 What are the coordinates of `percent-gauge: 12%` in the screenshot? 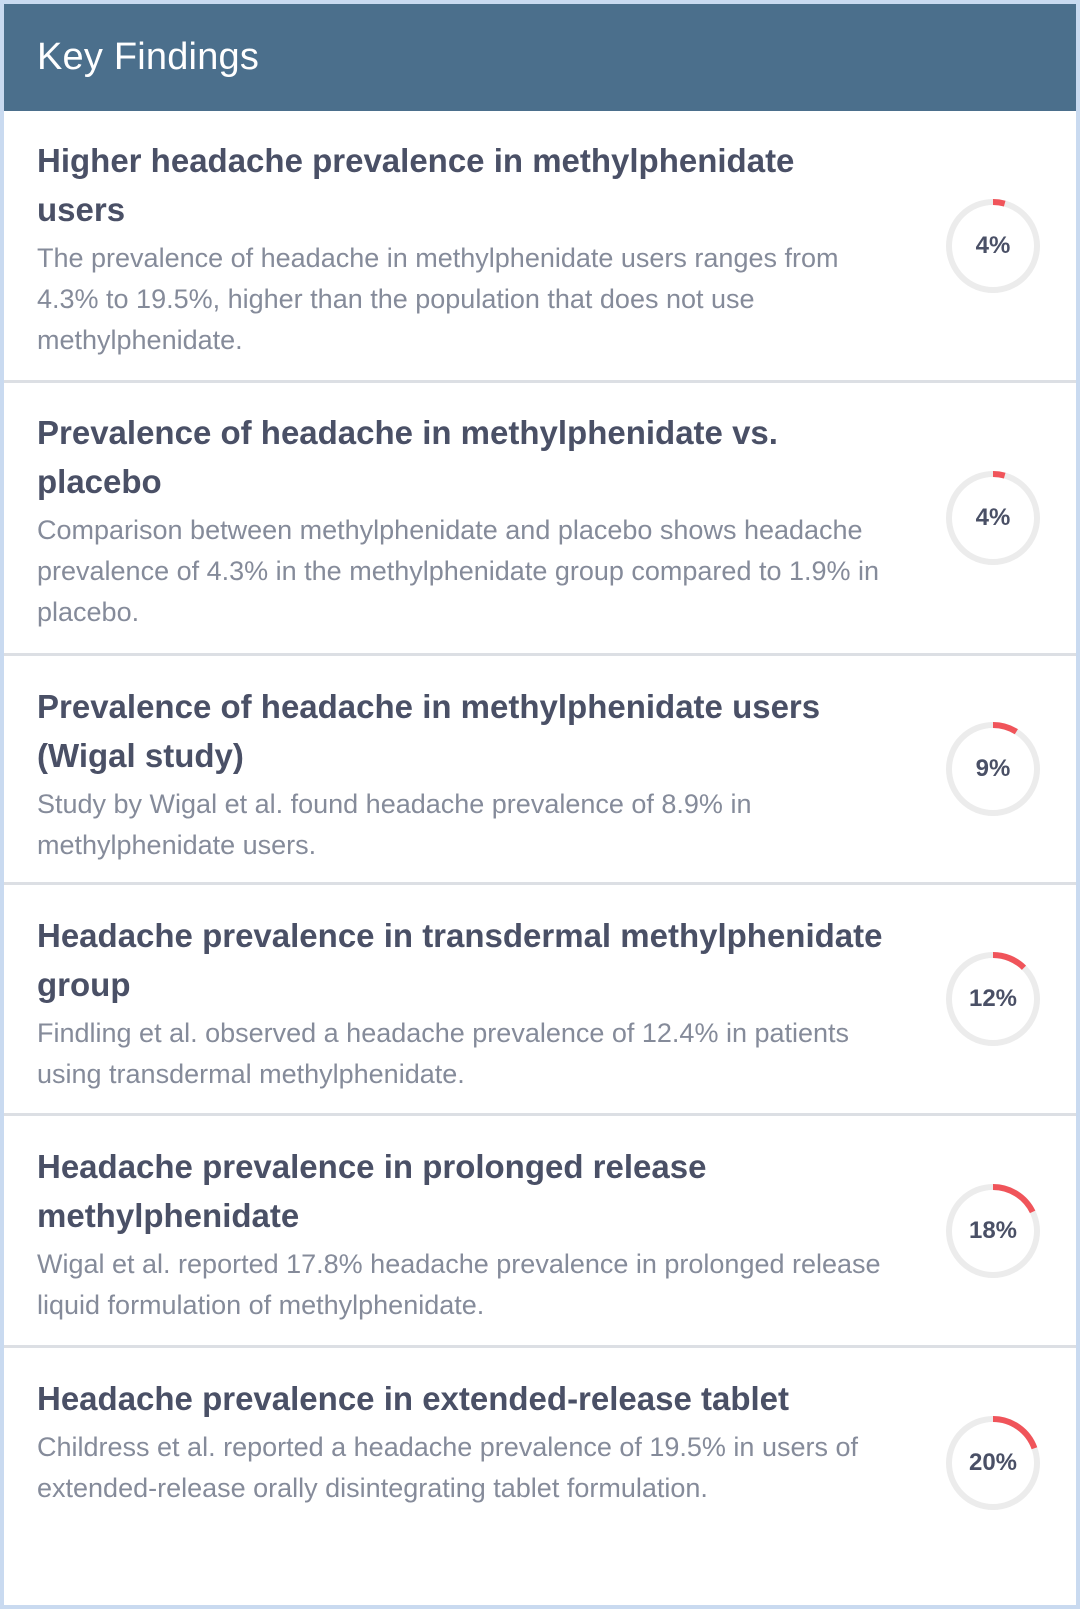 It's located at (993, 999).